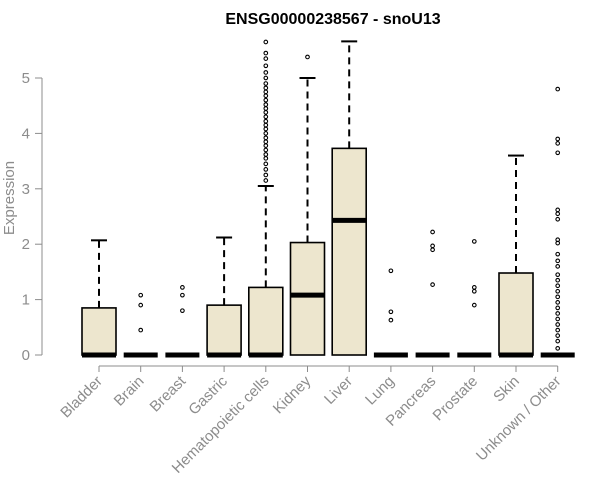  Describe the element at coordinates (81, 397) in the screenshot. I see `x-tick-label: Bladder` at that location.